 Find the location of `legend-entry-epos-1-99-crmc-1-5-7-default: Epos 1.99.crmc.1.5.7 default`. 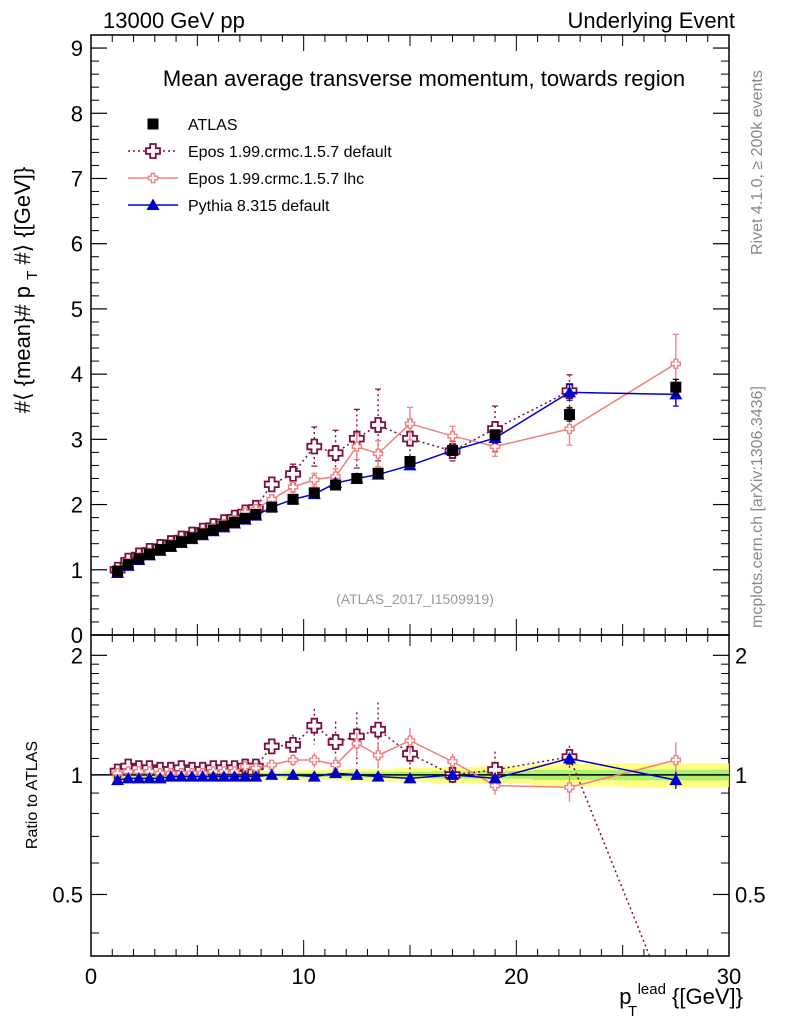

legend-entry-epos-1-99-crmc-1-5-7-default: Epos 1.99.crmc.1.5.7 default is located at coordinates (260, 152).